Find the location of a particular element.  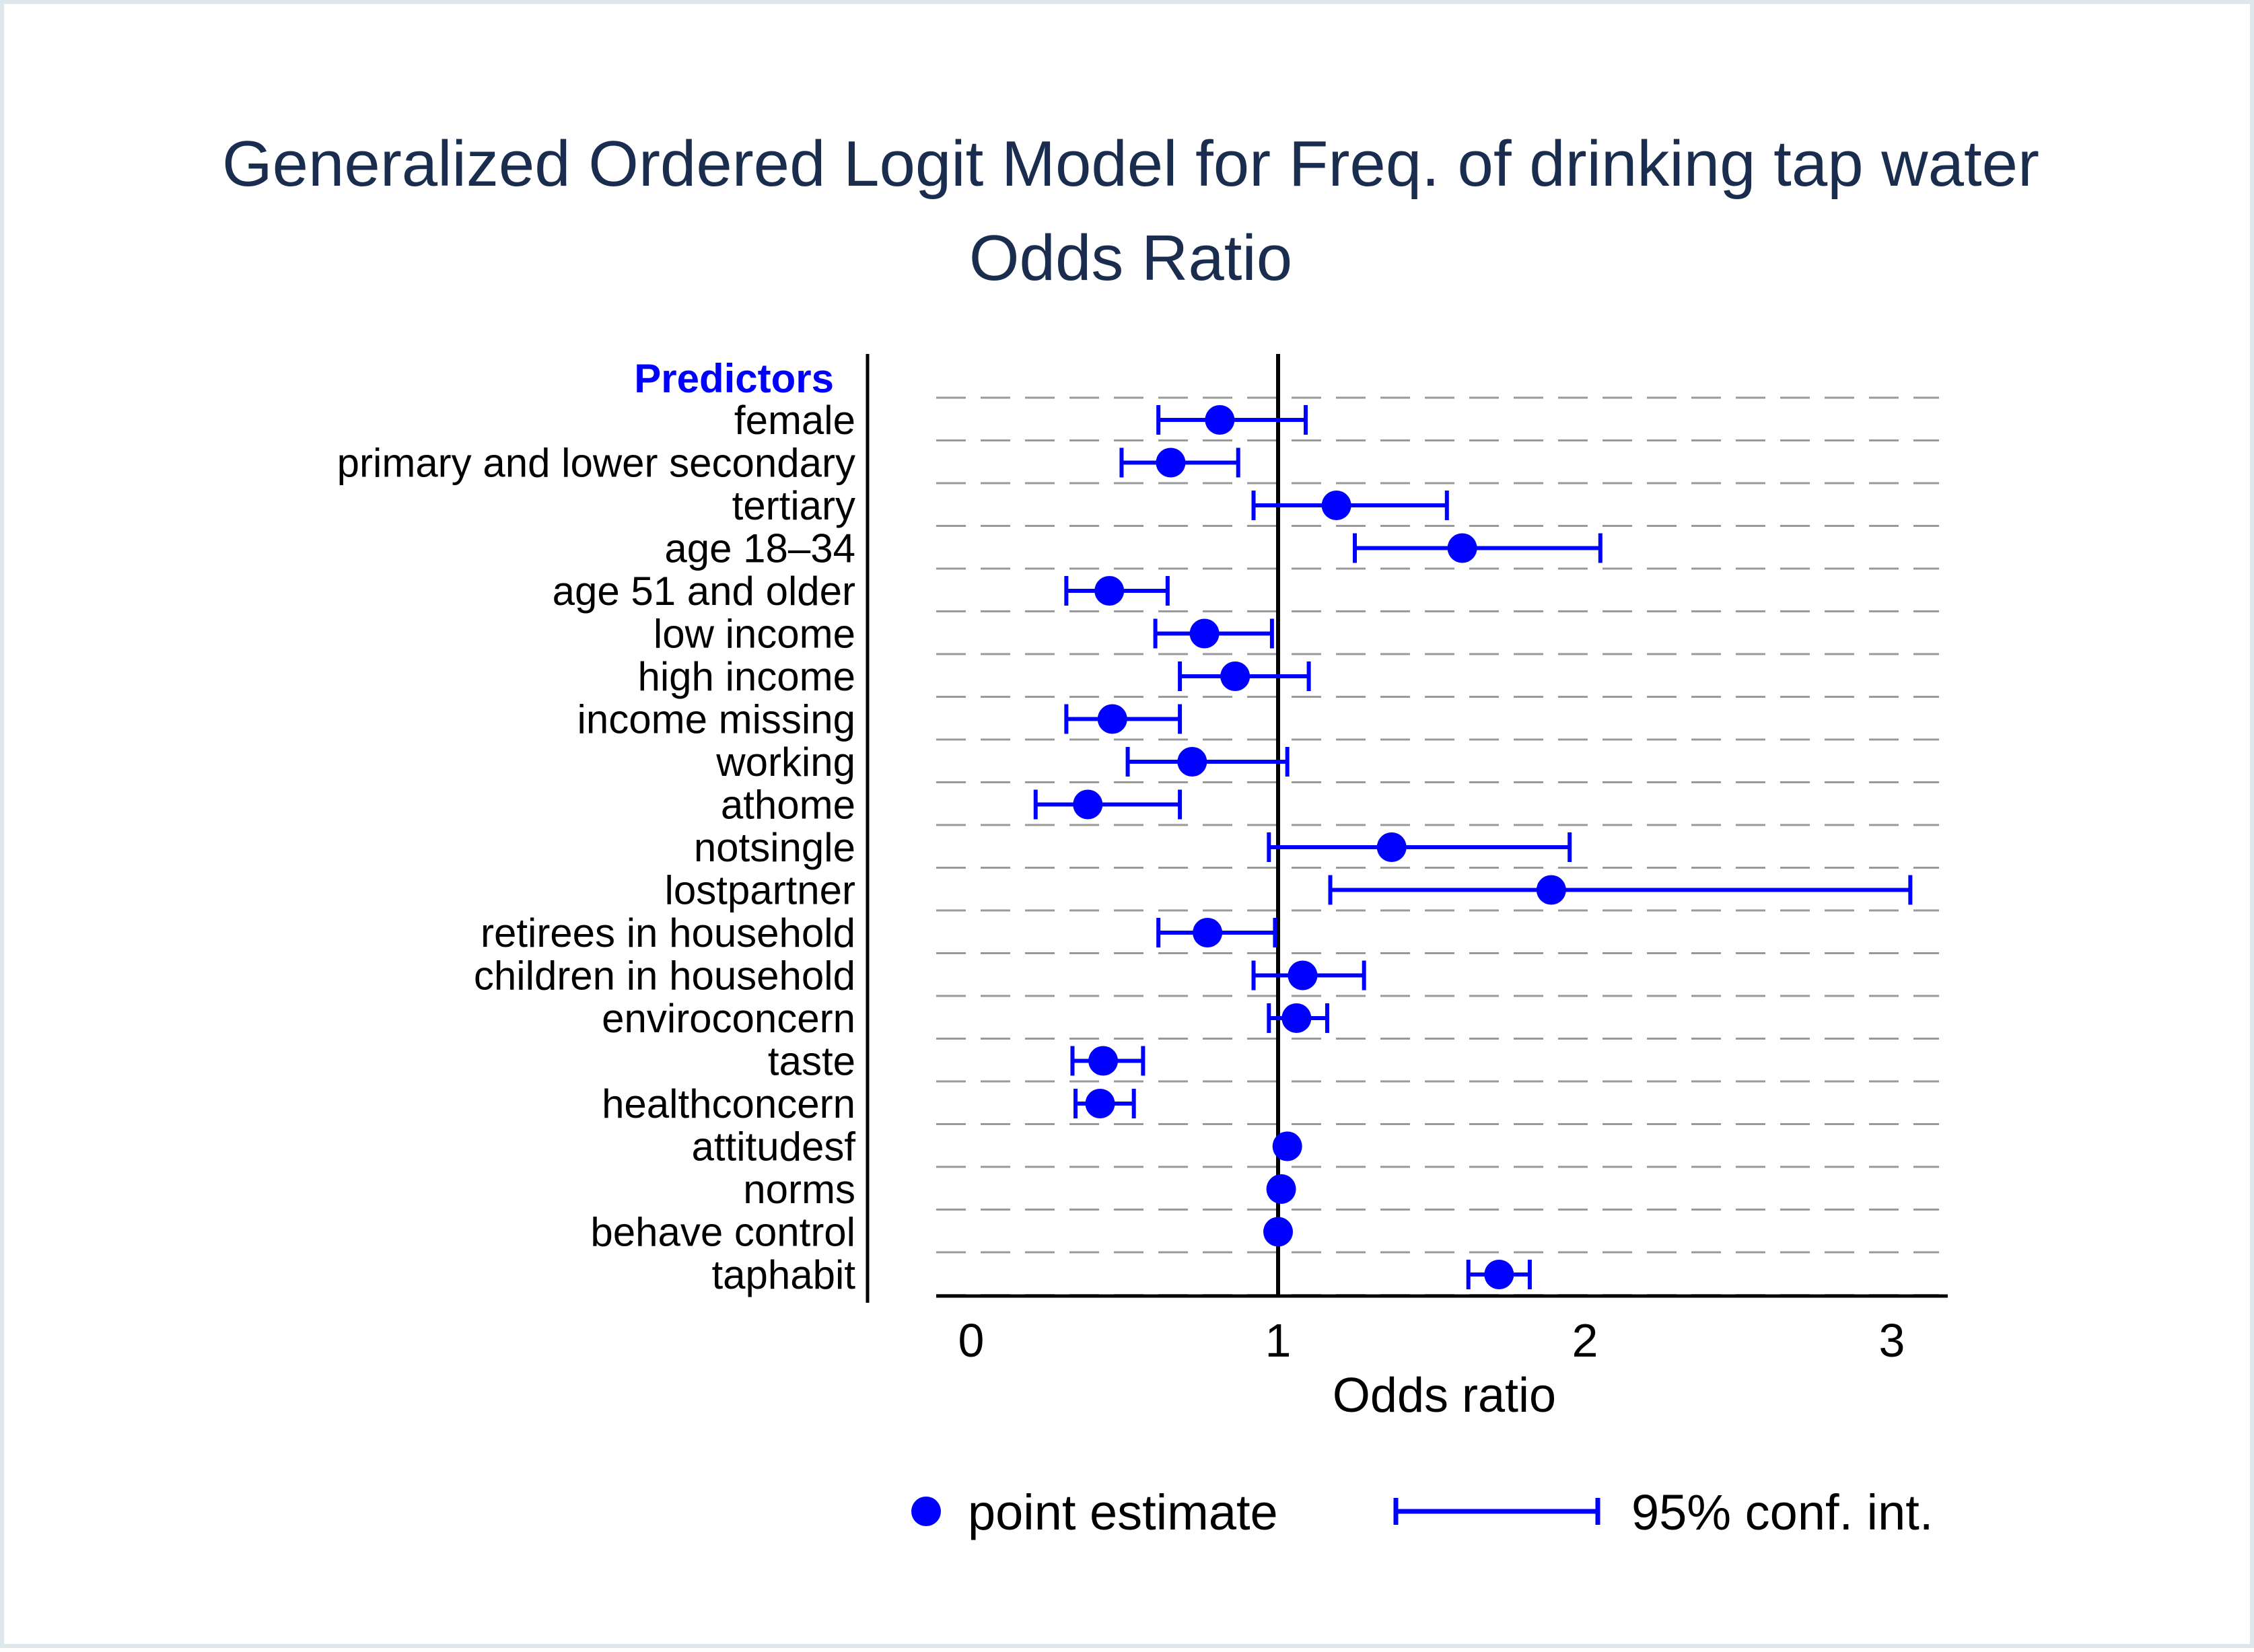

row-label: taste is located at coordinates (811, 1061).